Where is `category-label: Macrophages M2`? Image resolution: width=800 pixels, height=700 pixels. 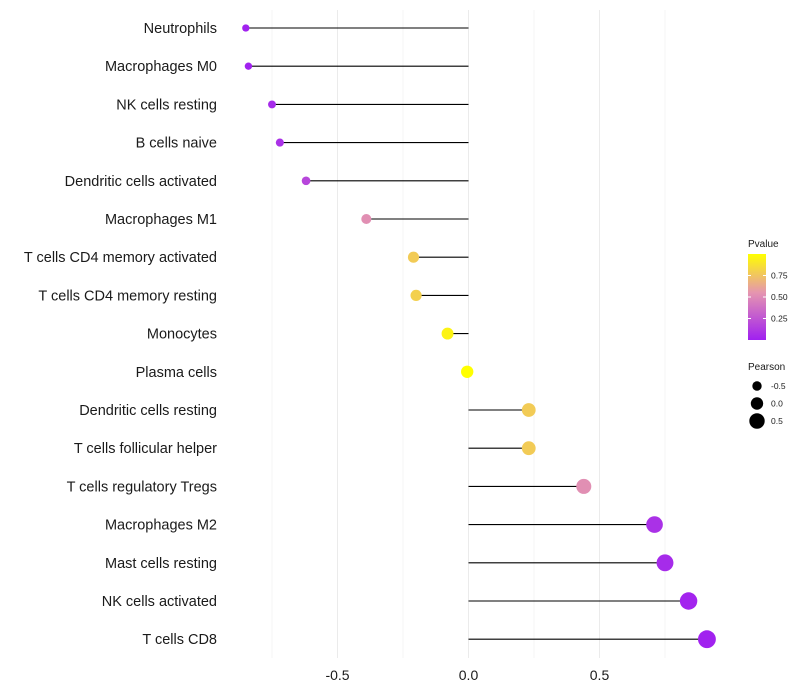 category-label: Macrophages M2 is located at coordinates (161, 526).